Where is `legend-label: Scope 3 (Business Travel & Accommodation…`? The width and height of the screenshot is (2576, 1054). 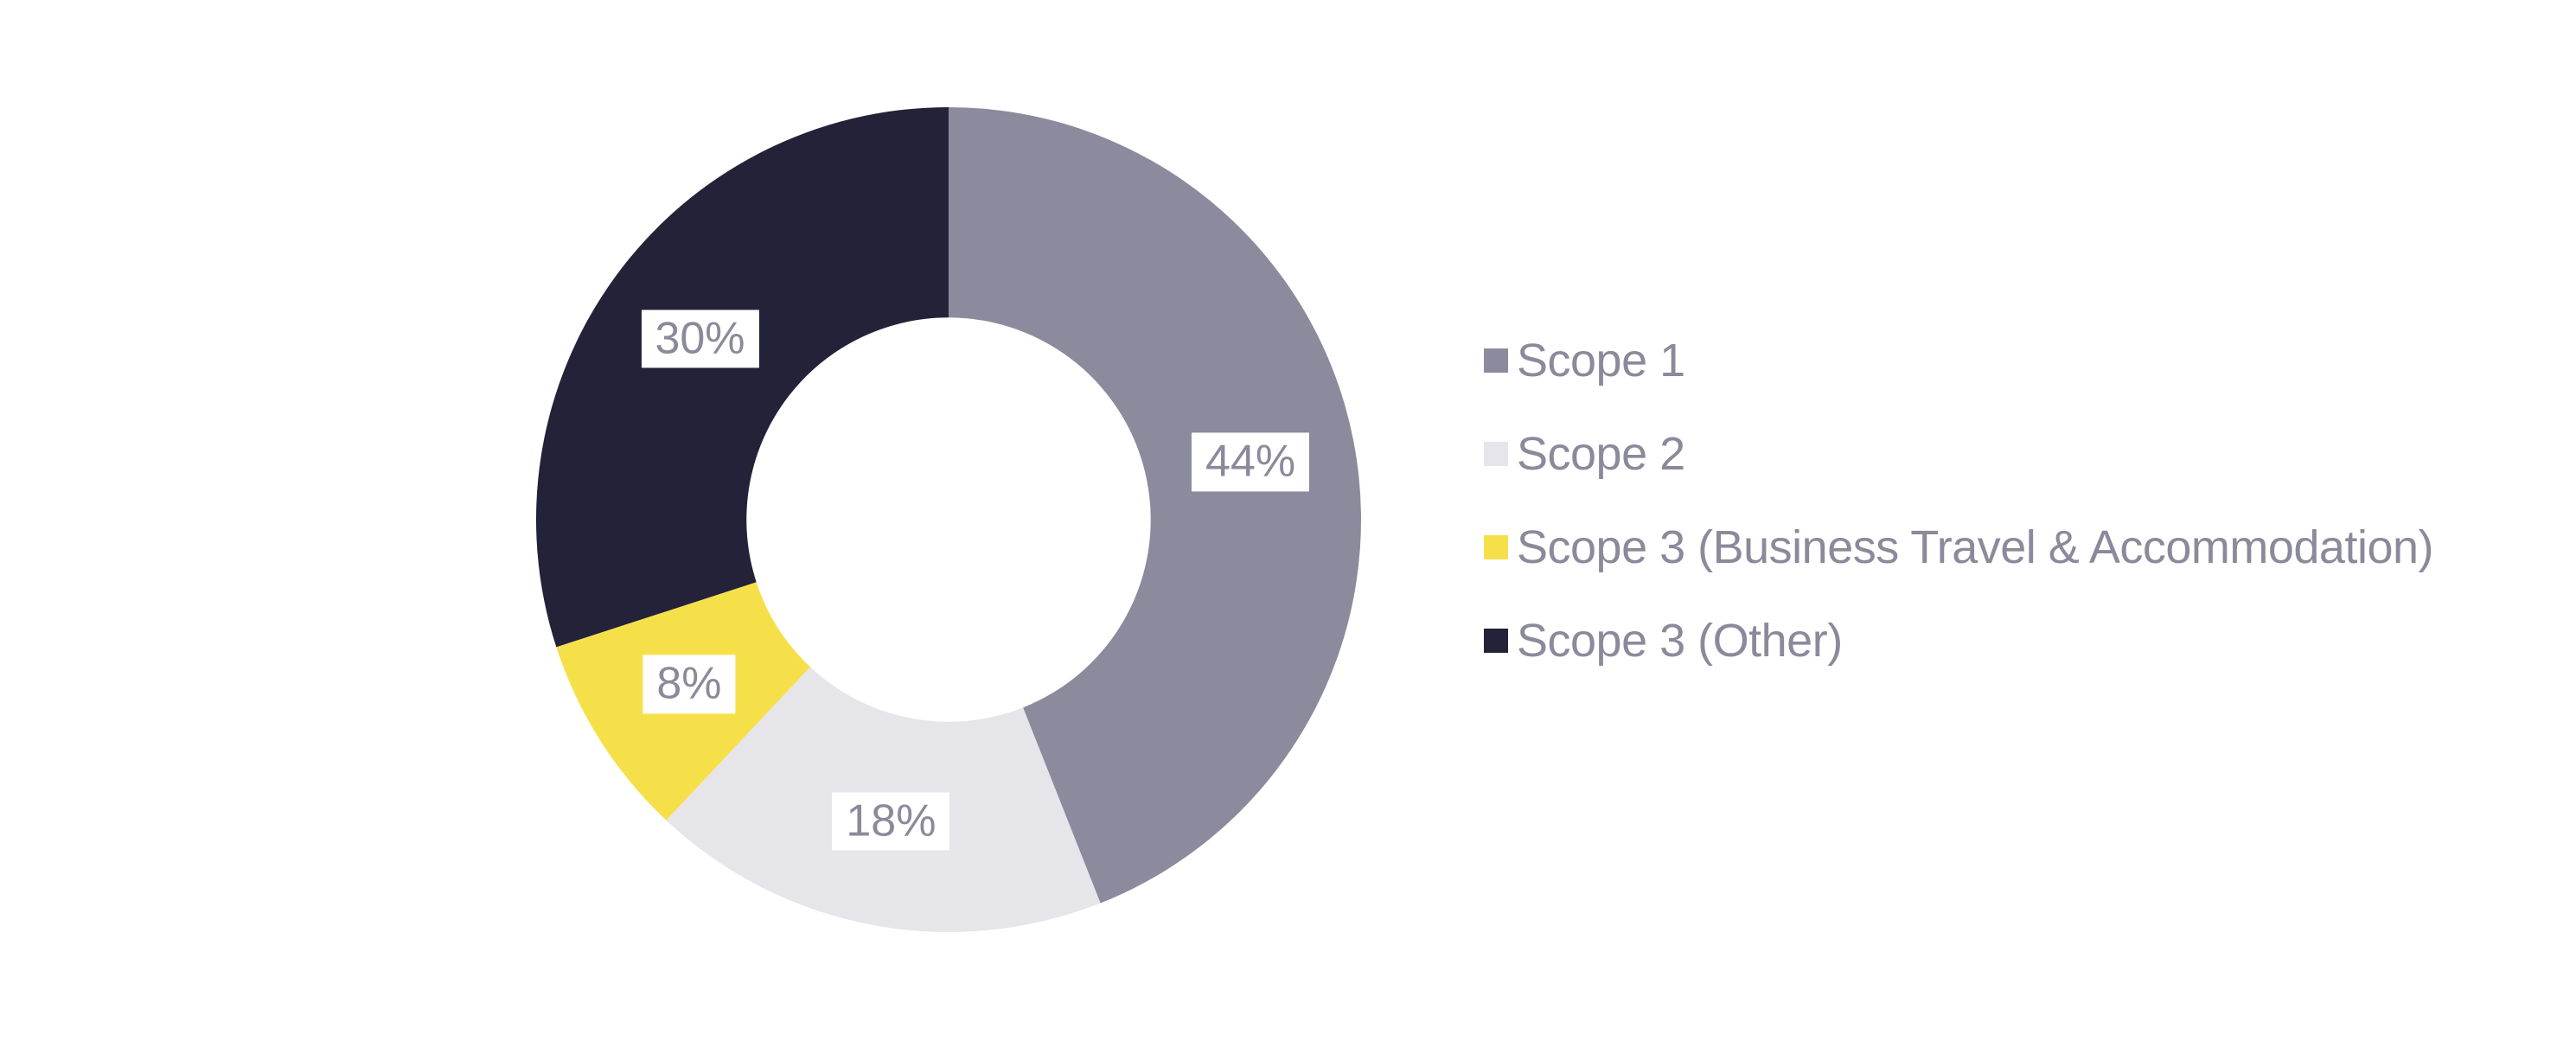 legend-label: Scope 3 (Business Travel & Accommodation… is located at coordinates (1975, 547).